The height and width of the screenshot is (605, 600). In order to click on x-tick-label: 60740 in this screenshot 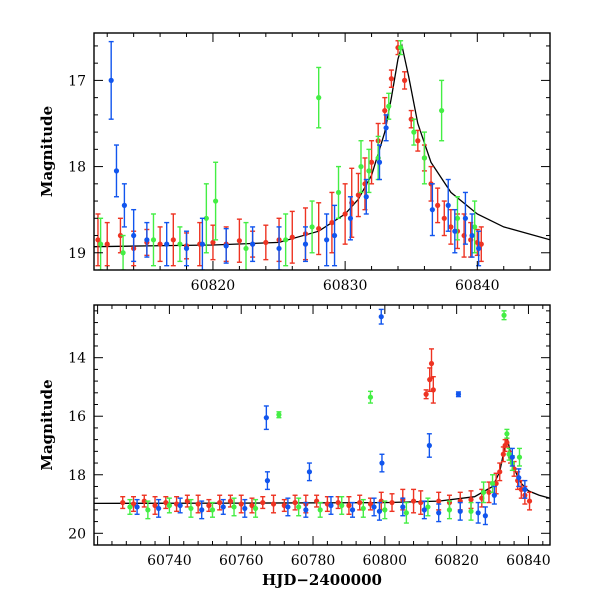, I will do `click(169, 561)`.